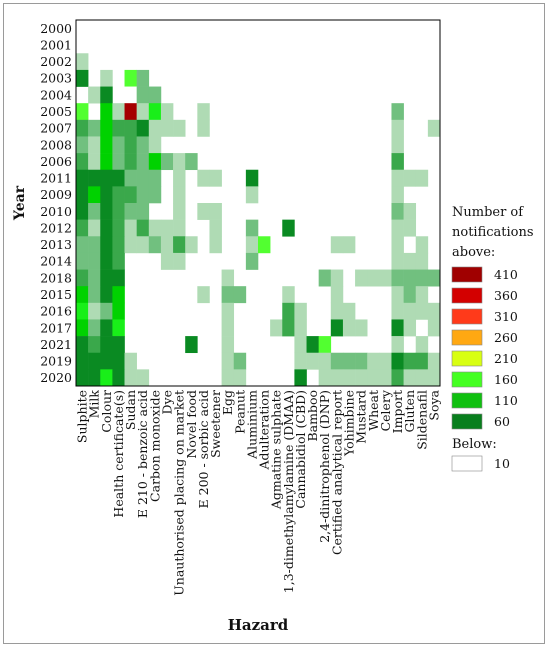  I want to click on x-tick-label: Certified analytical report, so click(336, 472).